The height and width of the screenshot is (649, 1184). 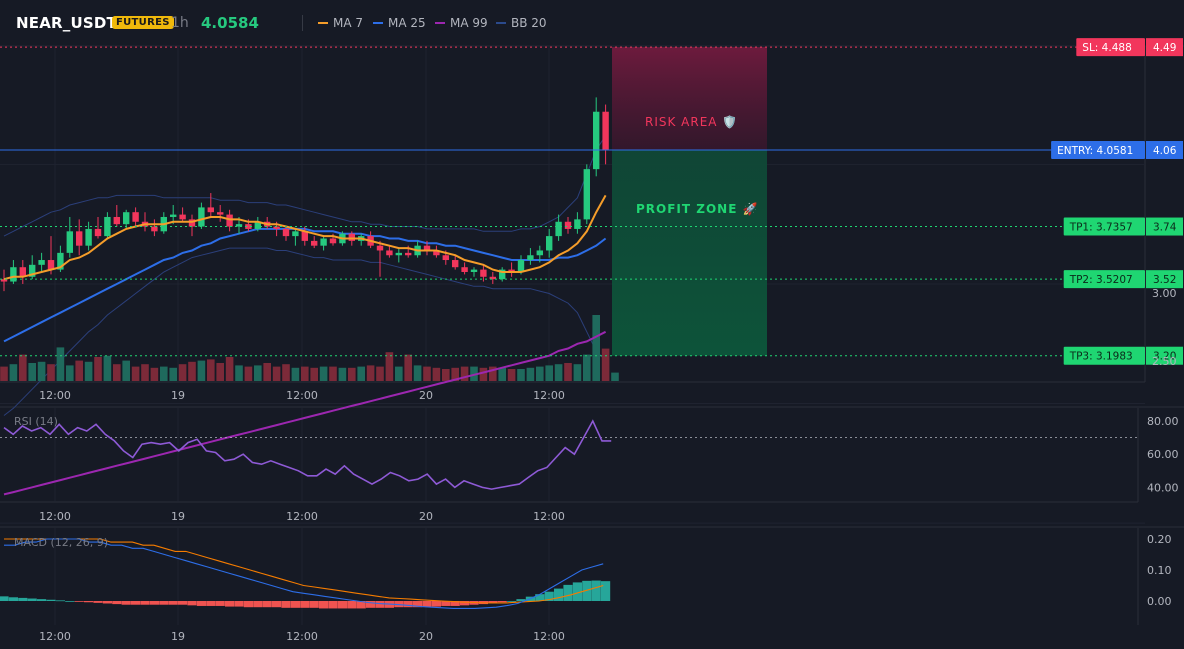 I want to click on symbol-name: NEAR_USDT, so click(x=66, y=23).